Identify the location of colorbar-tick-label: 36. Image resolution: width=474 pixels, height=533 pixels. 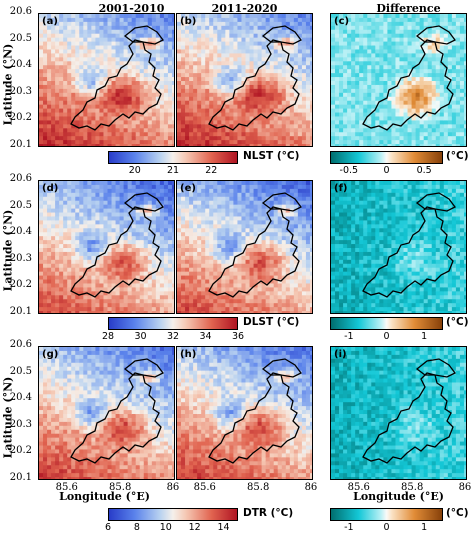
(238, 336).